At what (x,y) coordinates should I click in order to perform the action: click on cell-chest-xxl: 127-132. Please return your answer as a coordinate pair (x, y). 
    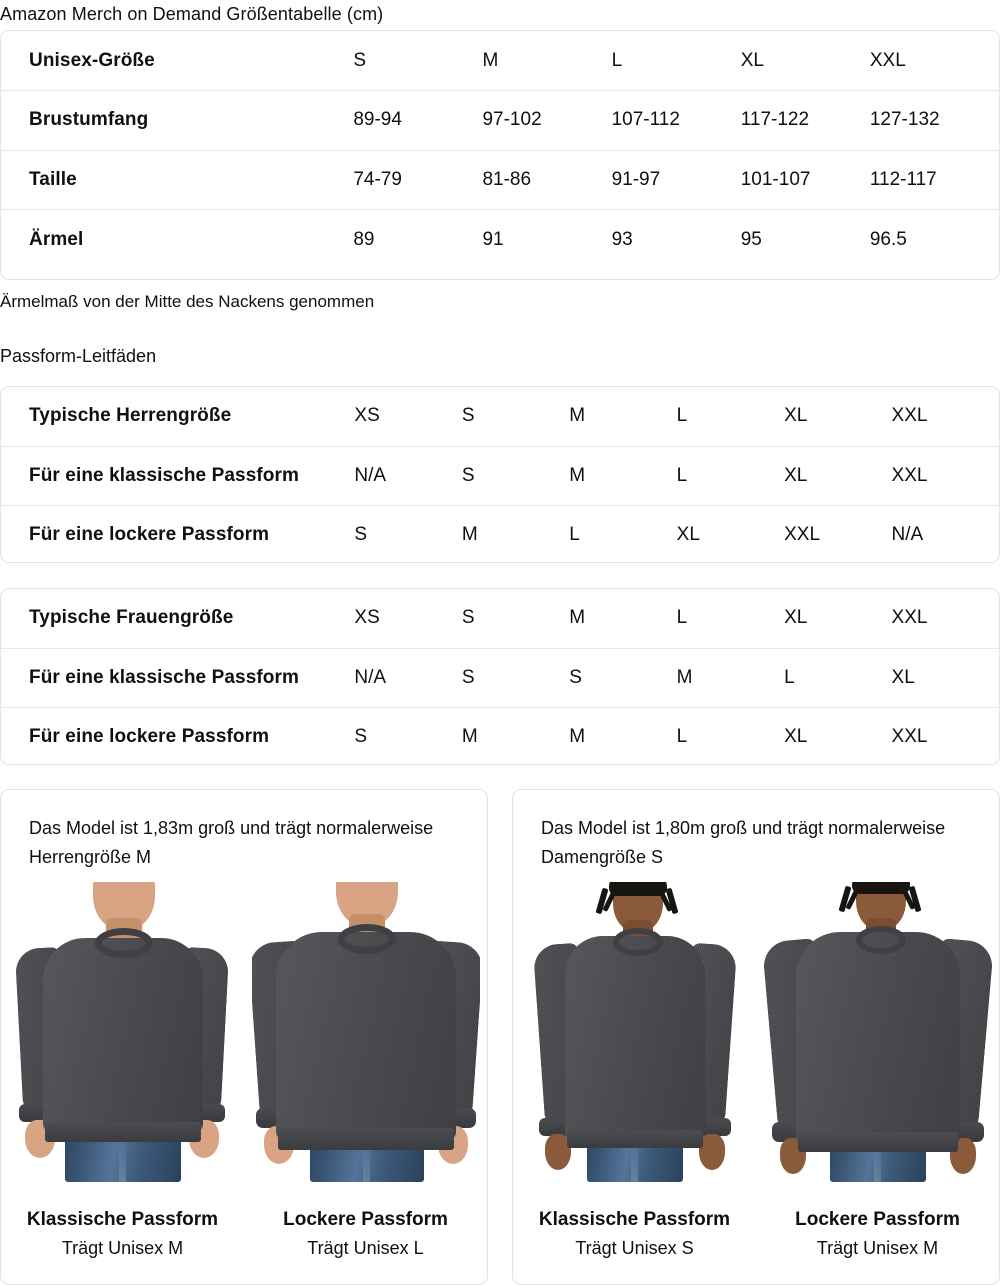
    Looking at the image, I should click on (934, 120).